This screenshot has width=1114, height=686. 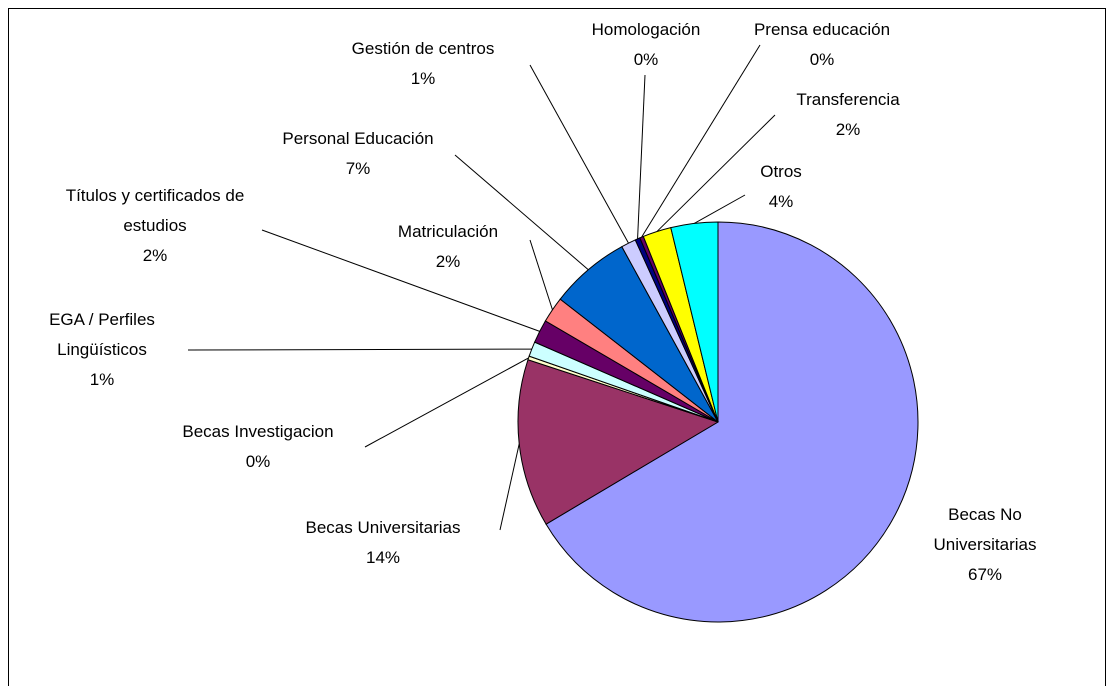 I want to click on slice-label: EGA / Perfiles Lingüísticos, so click(x=102, y=334).